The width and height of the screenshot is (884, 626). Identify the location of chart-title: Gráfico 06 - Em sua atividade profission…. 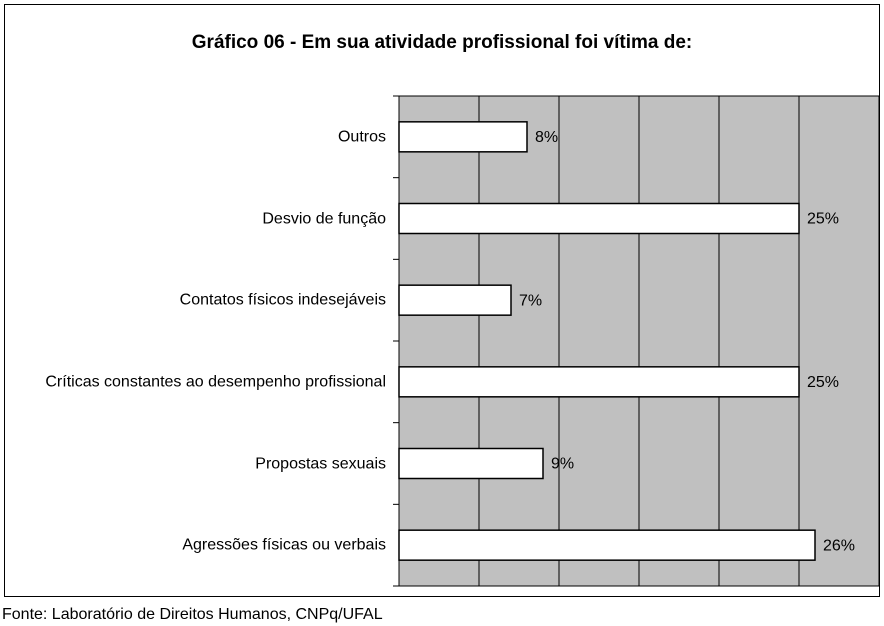
(442, 42).